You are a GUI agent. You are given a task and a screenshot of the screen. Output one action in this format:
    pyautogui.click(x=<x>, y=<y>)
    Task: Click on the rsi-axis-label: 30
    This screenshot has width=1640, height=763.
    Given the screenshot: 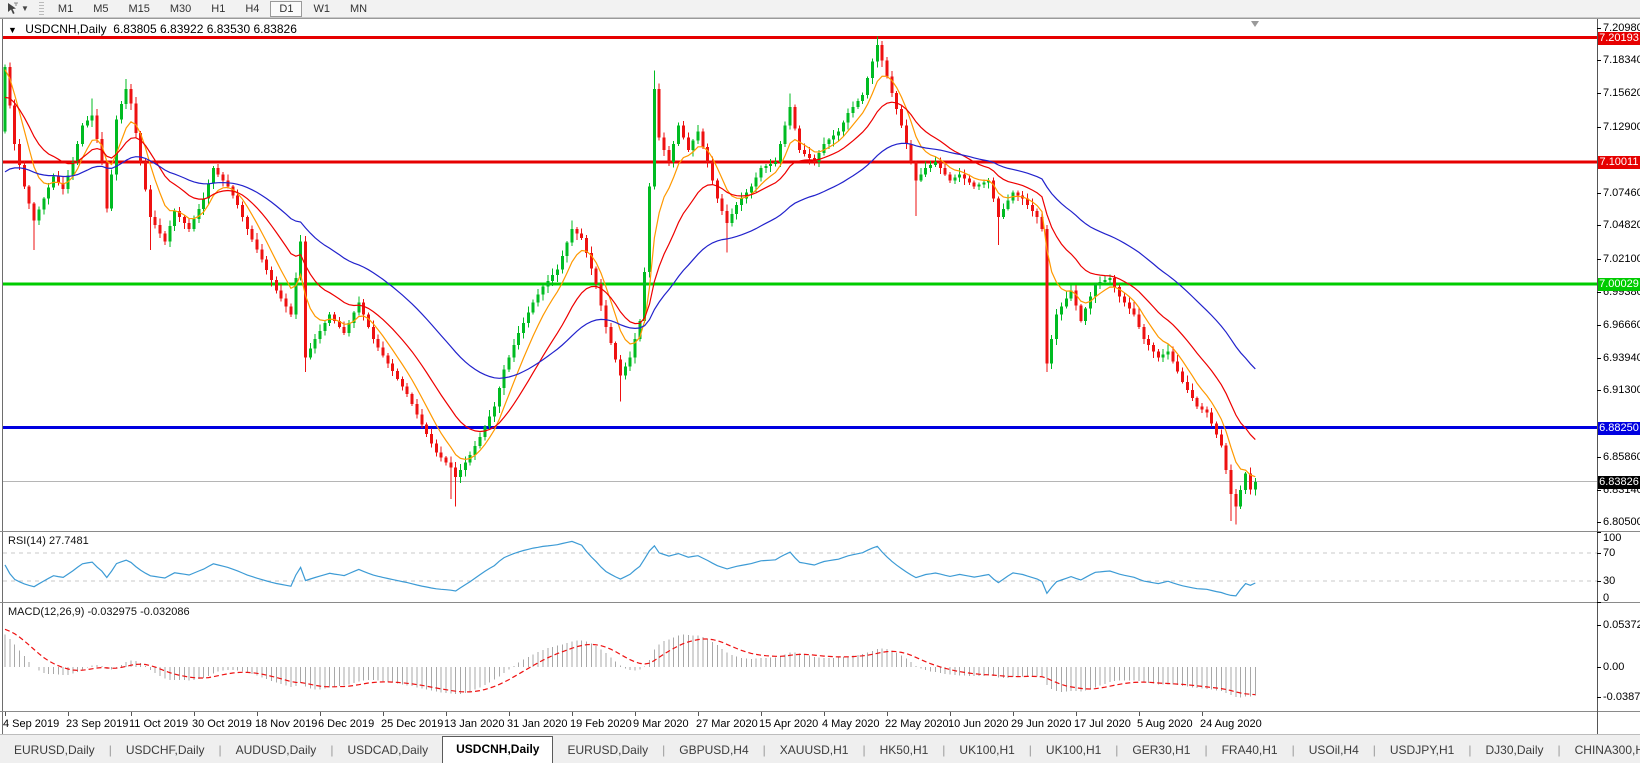 What is the action you would take?
    pyautogui.click(x=1609, y=581)
    